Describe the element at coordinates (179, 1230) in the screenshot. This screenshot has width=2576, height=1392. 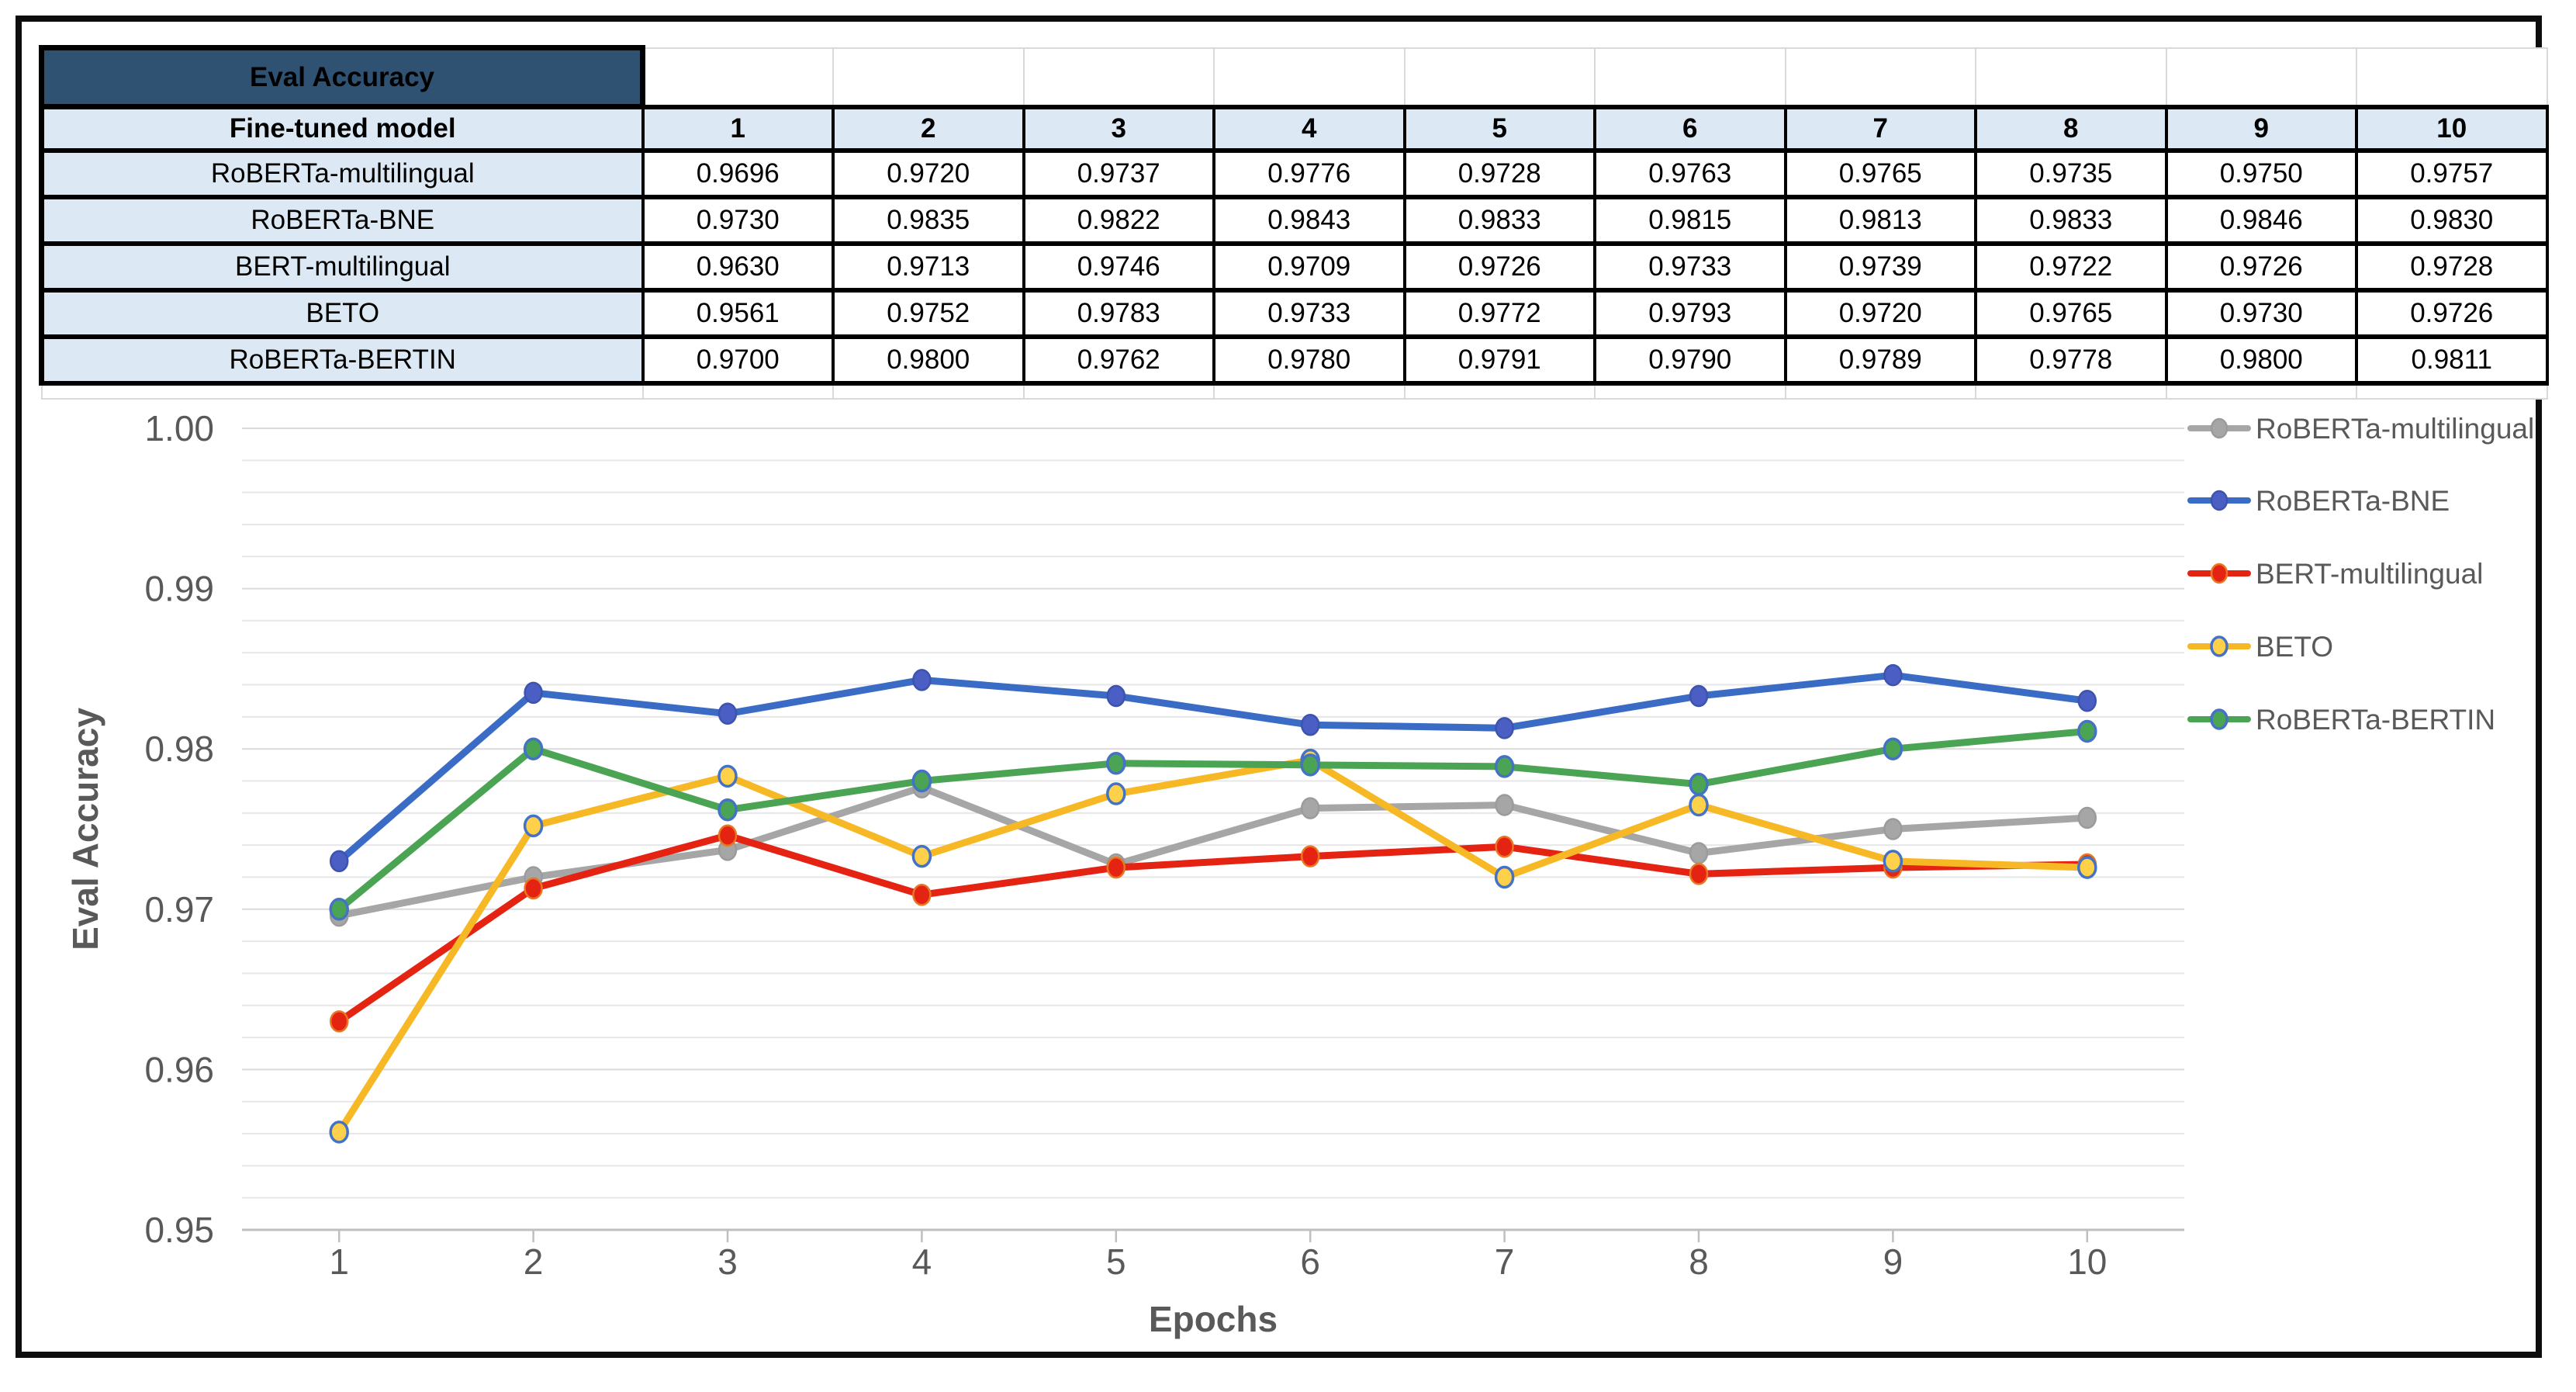
I see `y-axis-label: 0.95` at that location.